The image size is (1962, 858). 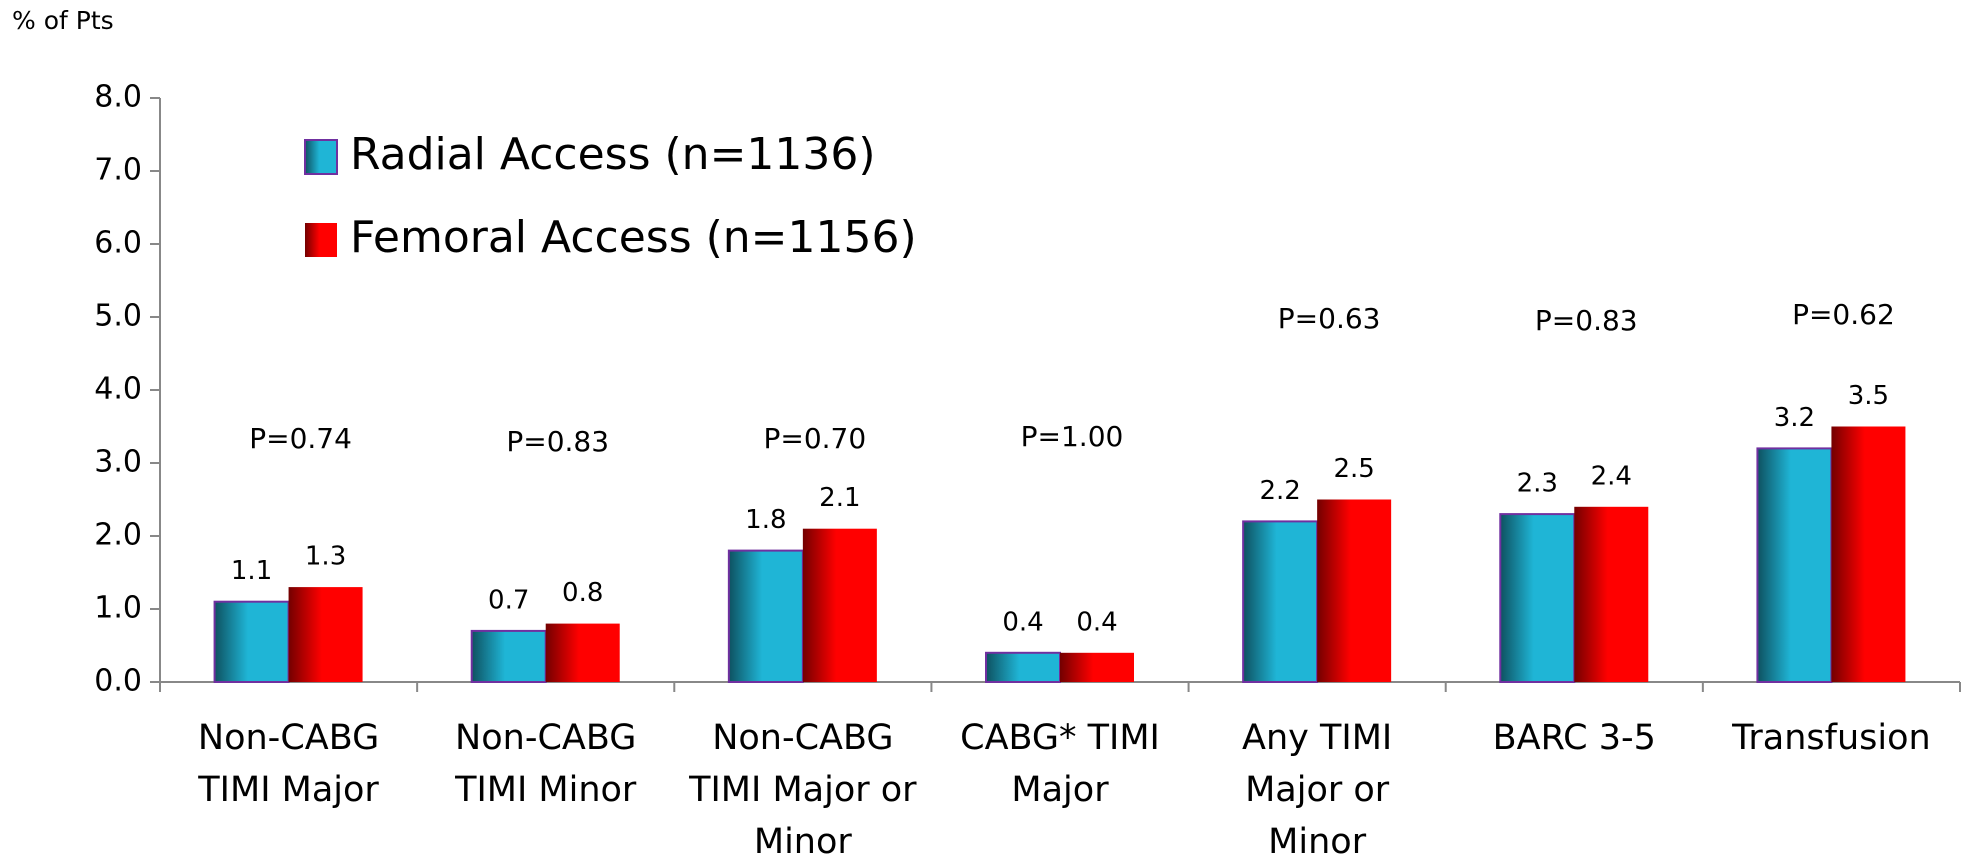 I want to click on value-label: 2.1, so click(x=839, y=498).